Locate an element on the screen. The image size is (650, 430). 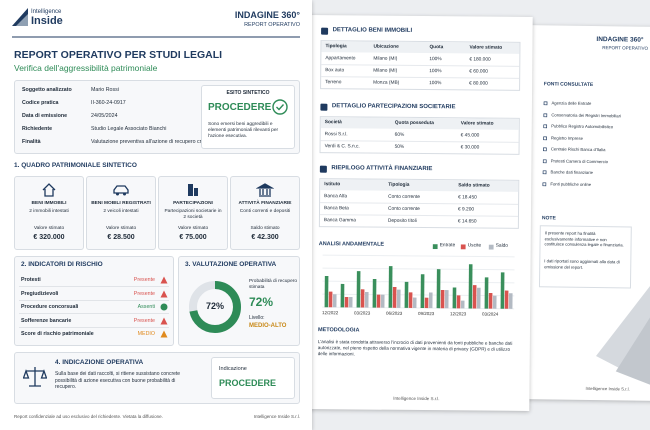
cell: € 80.000 is located at coordinates (478, 84).